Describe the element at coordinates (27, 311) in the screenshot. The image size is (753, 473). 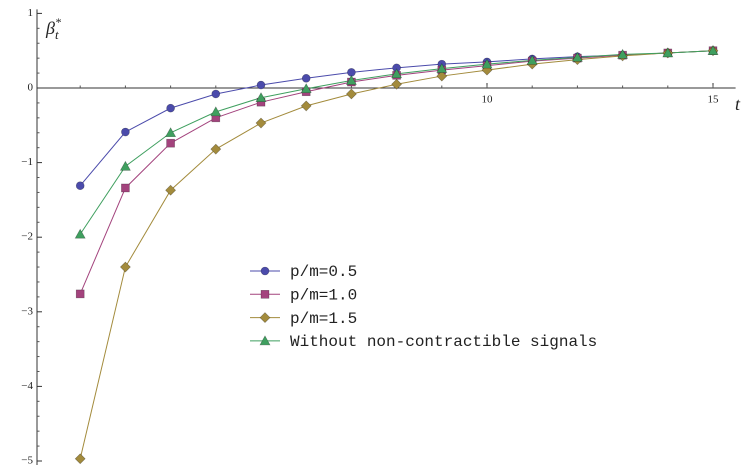
I see `y-tick-label: −3` at that location.